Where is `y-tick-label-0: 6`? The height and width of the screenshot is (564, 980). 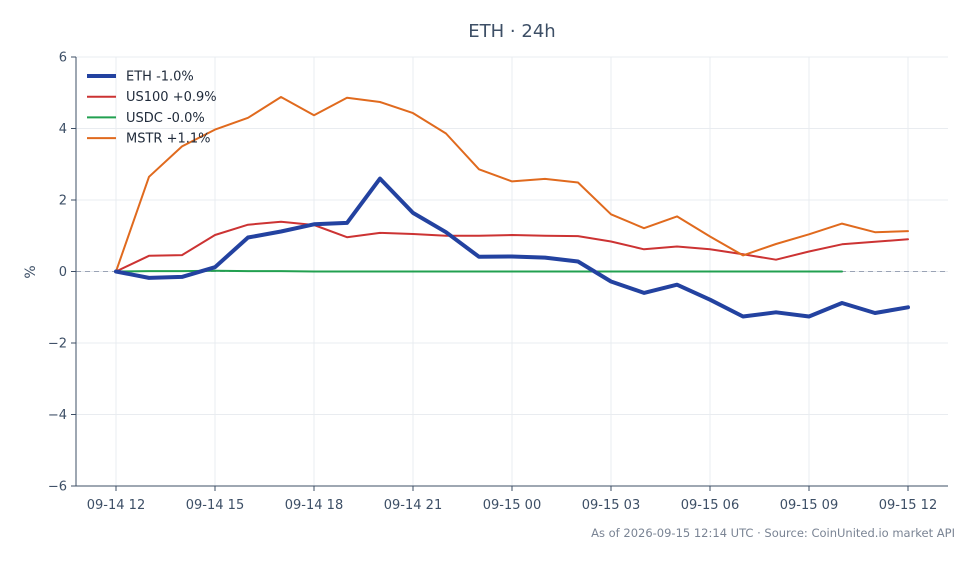 y-tick-label-0: 6 is located at coordinates (63, 58).